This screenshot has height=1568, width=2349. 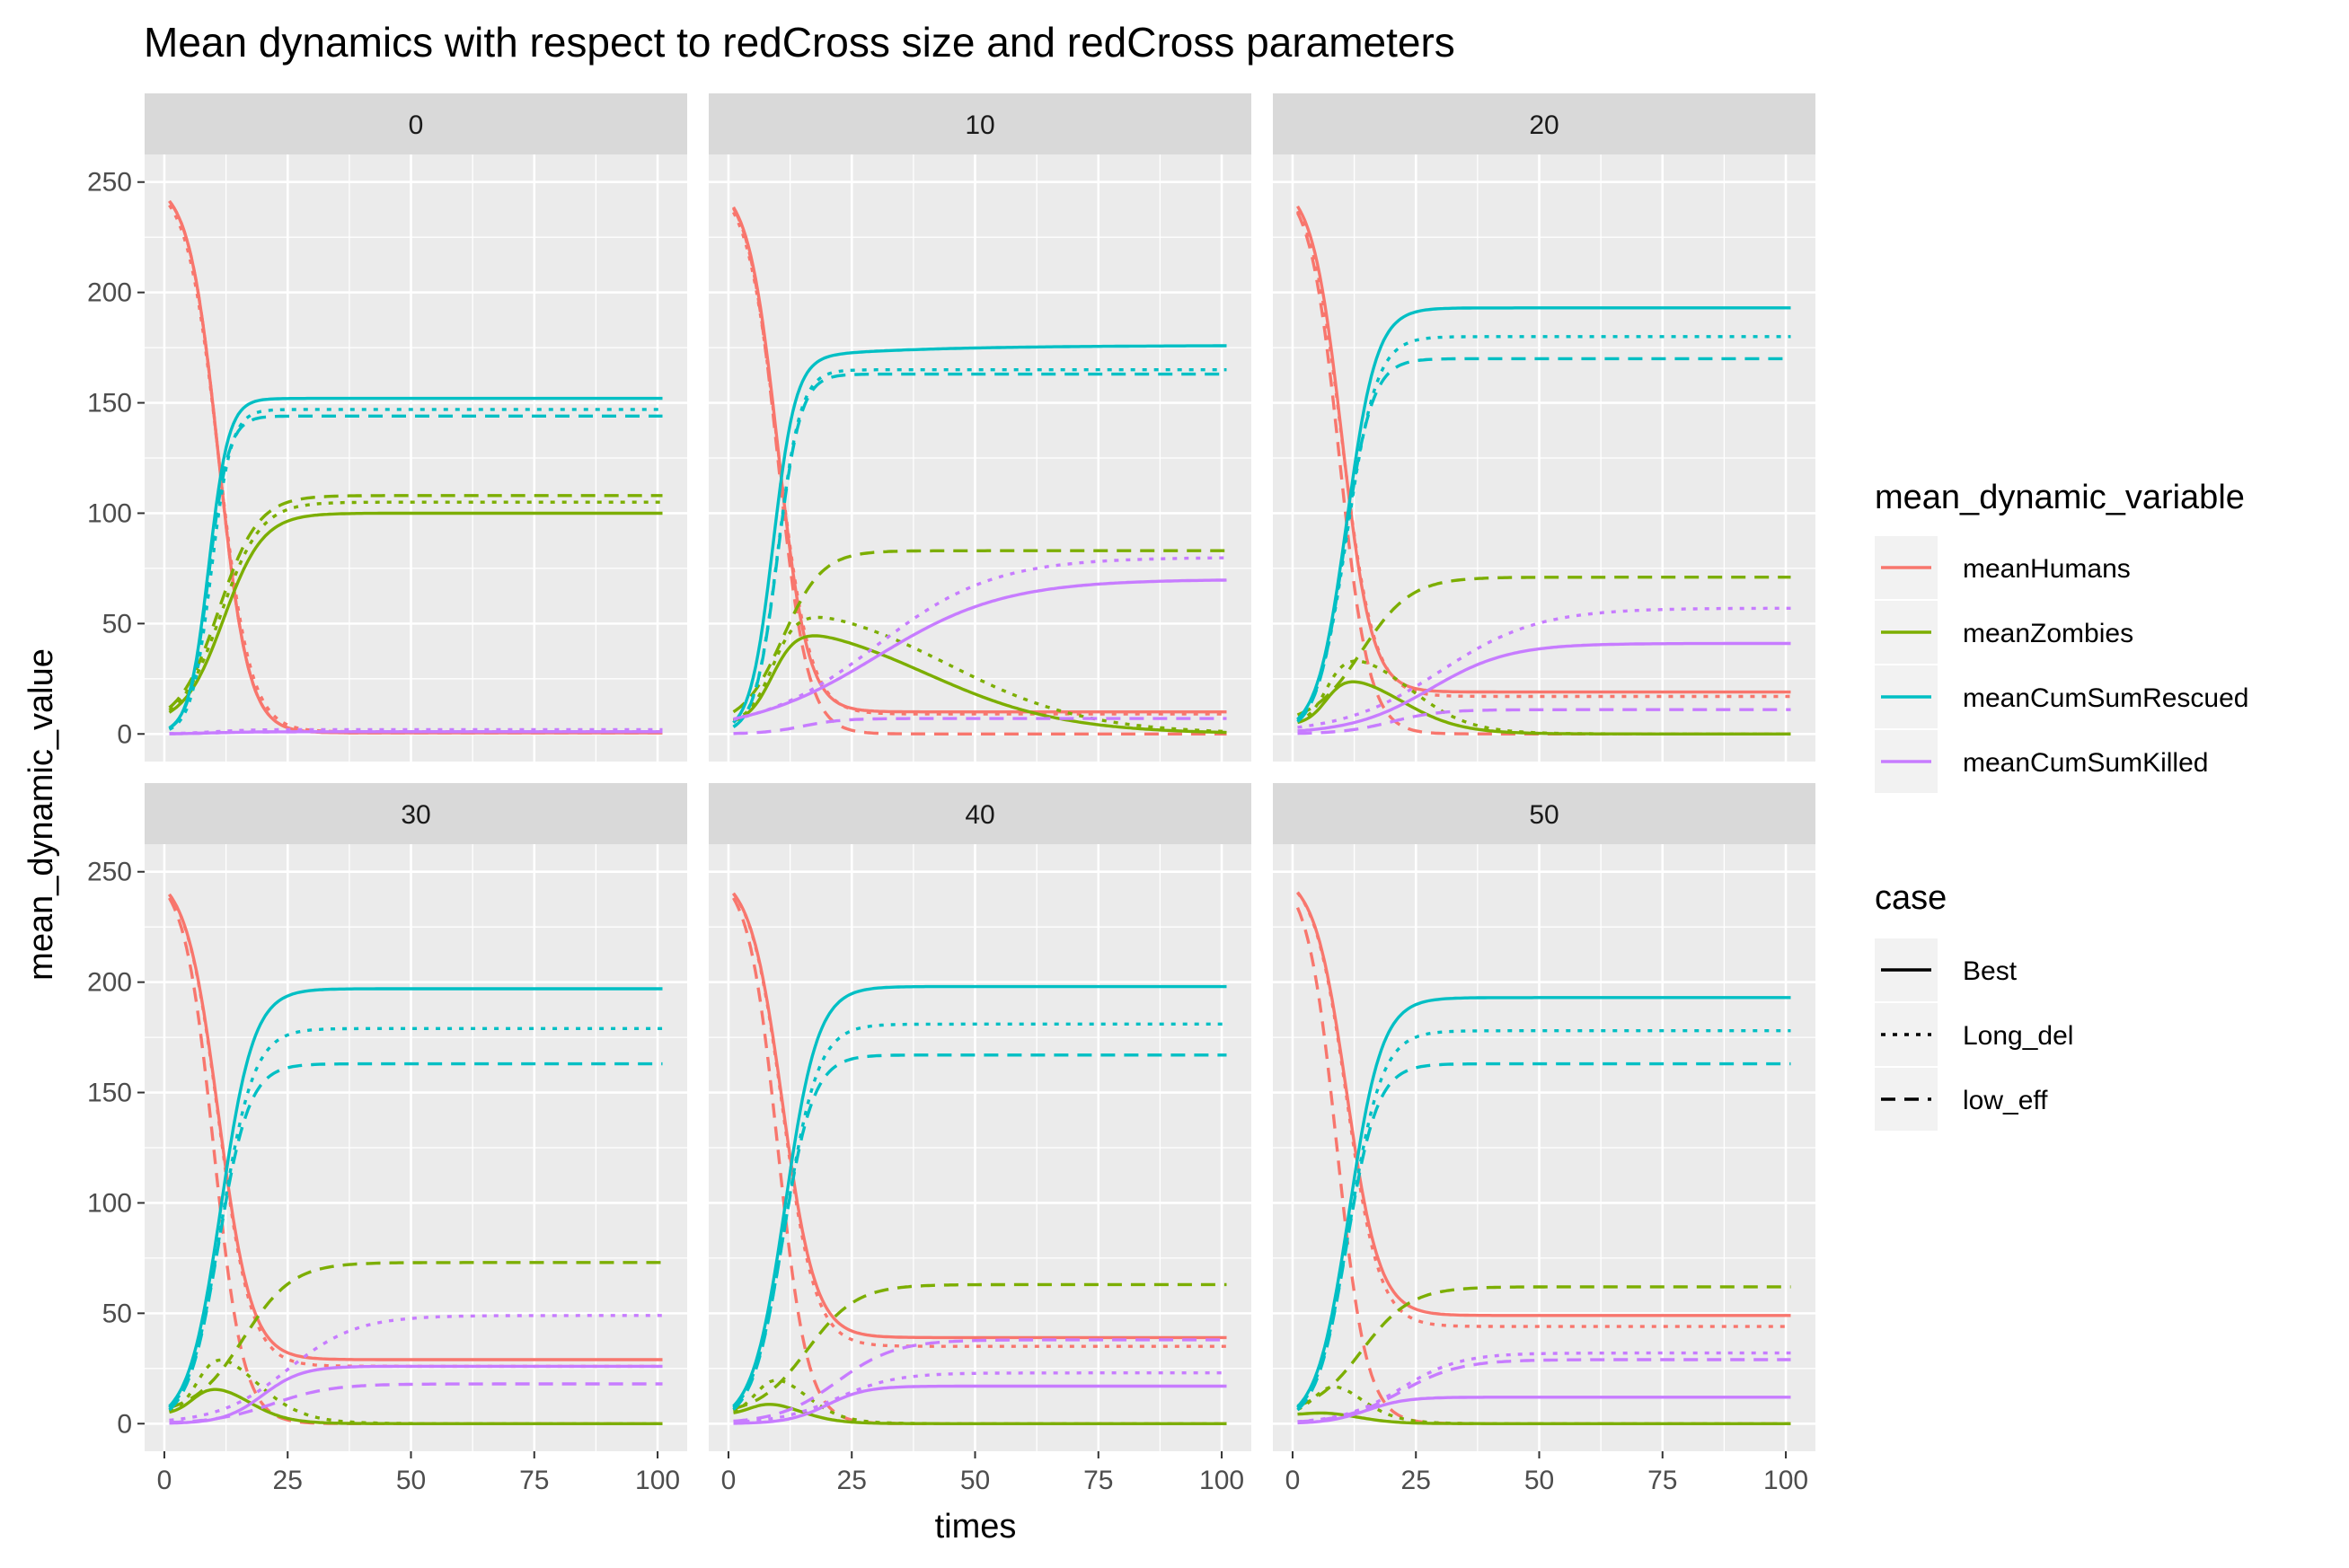 What do you see at coordinates (1990, 971) in the screenshot?
I see `legend-label-Best: Best` at bounding box center [1990, 971].